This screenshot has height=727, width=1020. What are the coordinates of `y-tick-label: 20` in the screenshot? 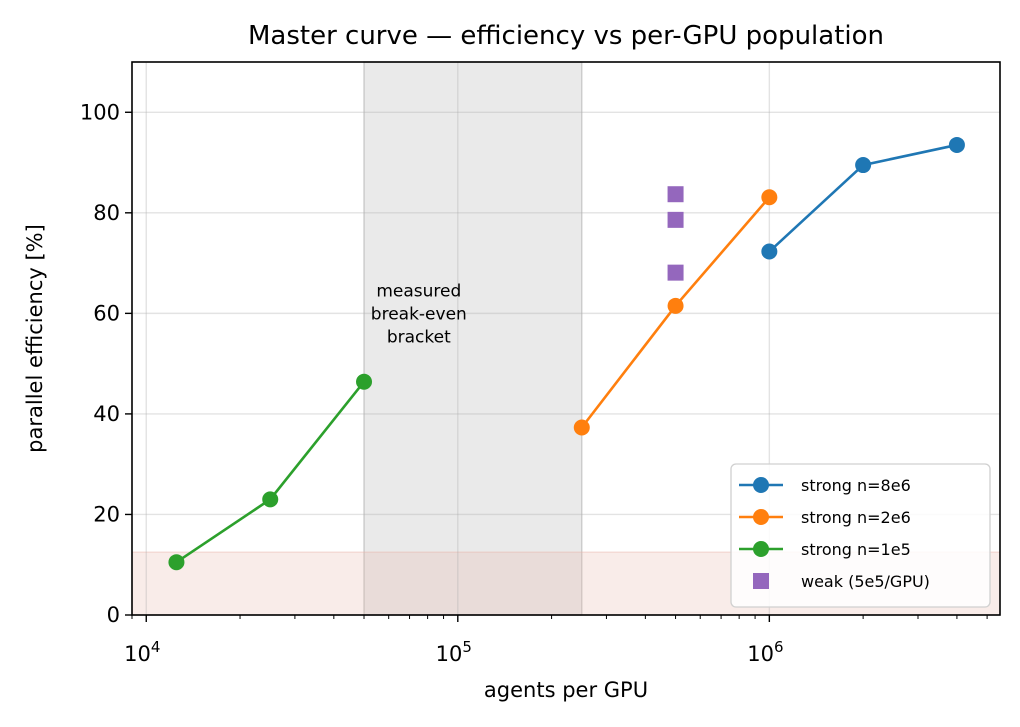 It's located at (106, 514).